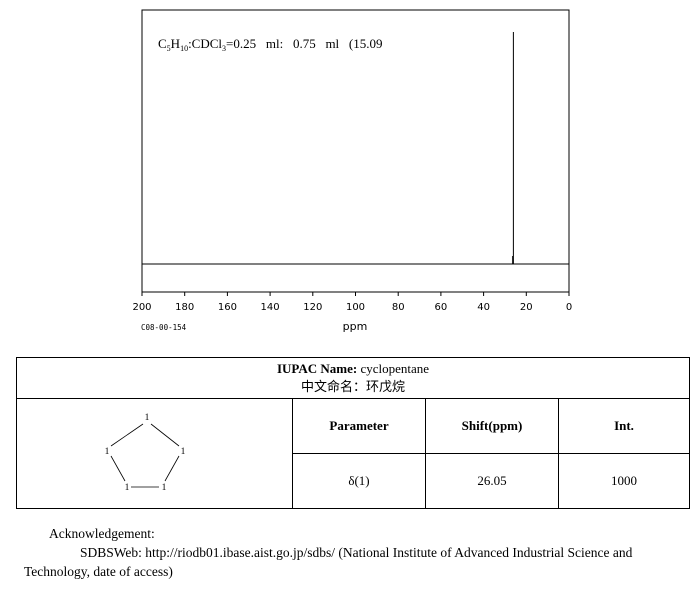 The width and height of the screenshot is (699, 591). What do you see at coordinates (270, 44) in the screenshot?
I see `chart-title: C5H10:CDCl3=0.25 ml: 0.75 ml (15.09` at bounding box center [270, 44].